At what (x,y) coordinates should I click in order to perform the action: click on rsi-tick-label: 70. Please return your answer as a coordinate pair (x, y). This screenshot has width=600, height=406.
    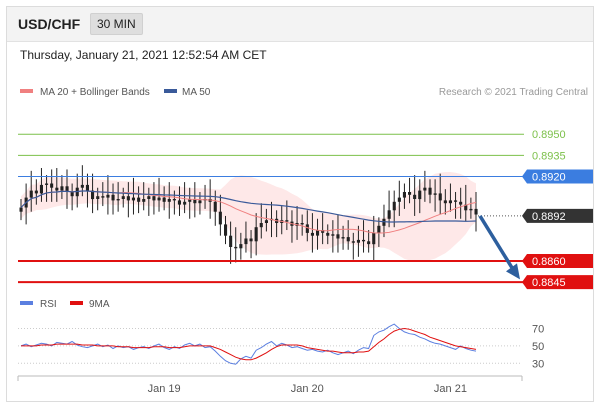
    Looking at the image, I should click on (538, 329).